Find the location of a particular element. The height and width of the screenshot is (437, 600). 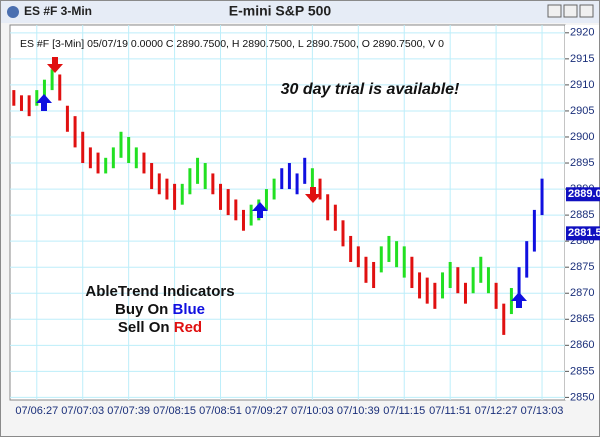

maximize-button is located at coordinates (570, 11).